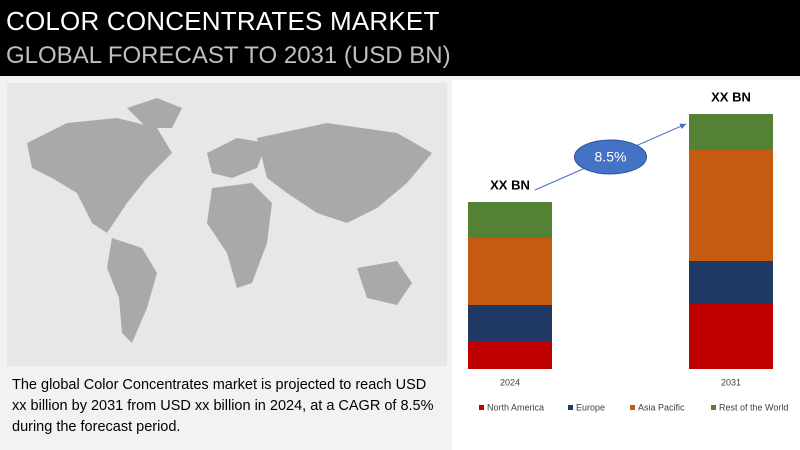  Describe the element at coordinates (661, 407) in the screenshot. I see `legend-label: Asia Pacific` at that location.